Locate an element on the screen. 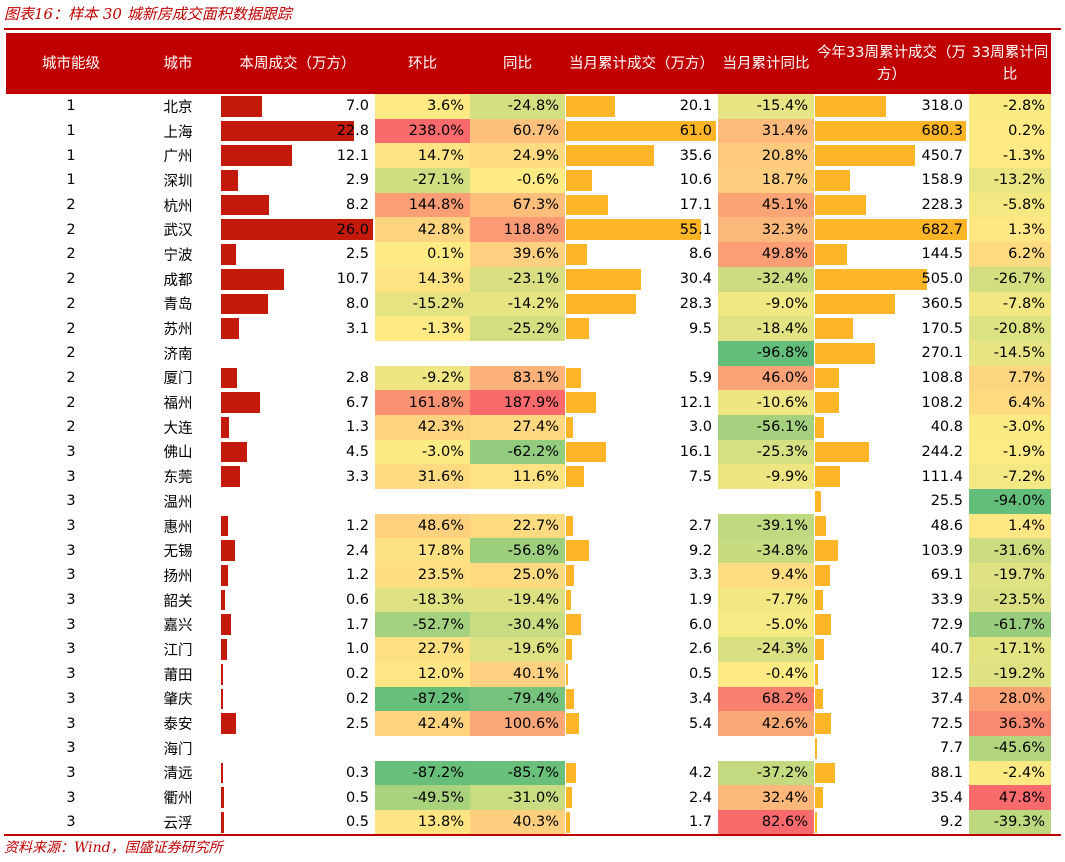  cell-ytd-yoy: 47.8% is located at coordinates (1010, 797).